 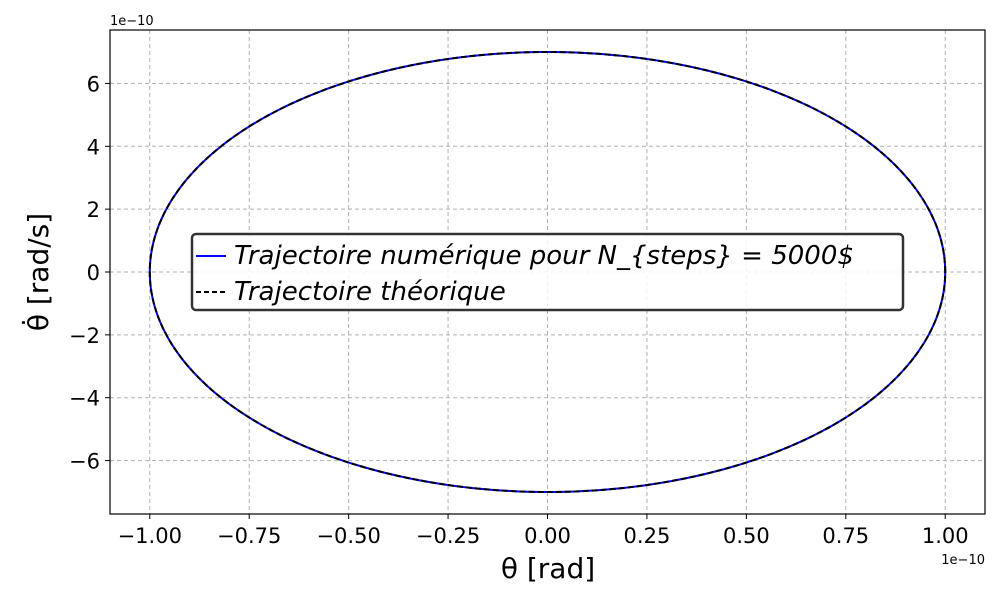 I want to click on y-tick-label: −6, so click(x=84, y=462).